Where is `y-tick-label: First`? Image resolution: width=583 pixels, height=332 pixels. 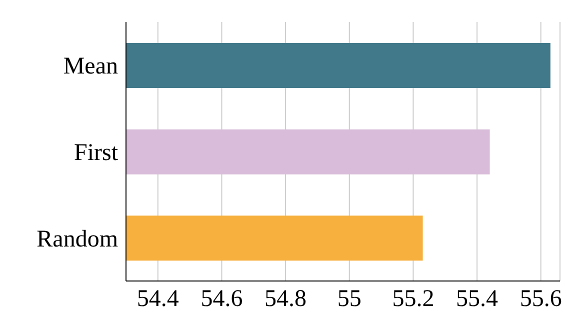 y-tick-label: First is located at coordinates (96, 153).